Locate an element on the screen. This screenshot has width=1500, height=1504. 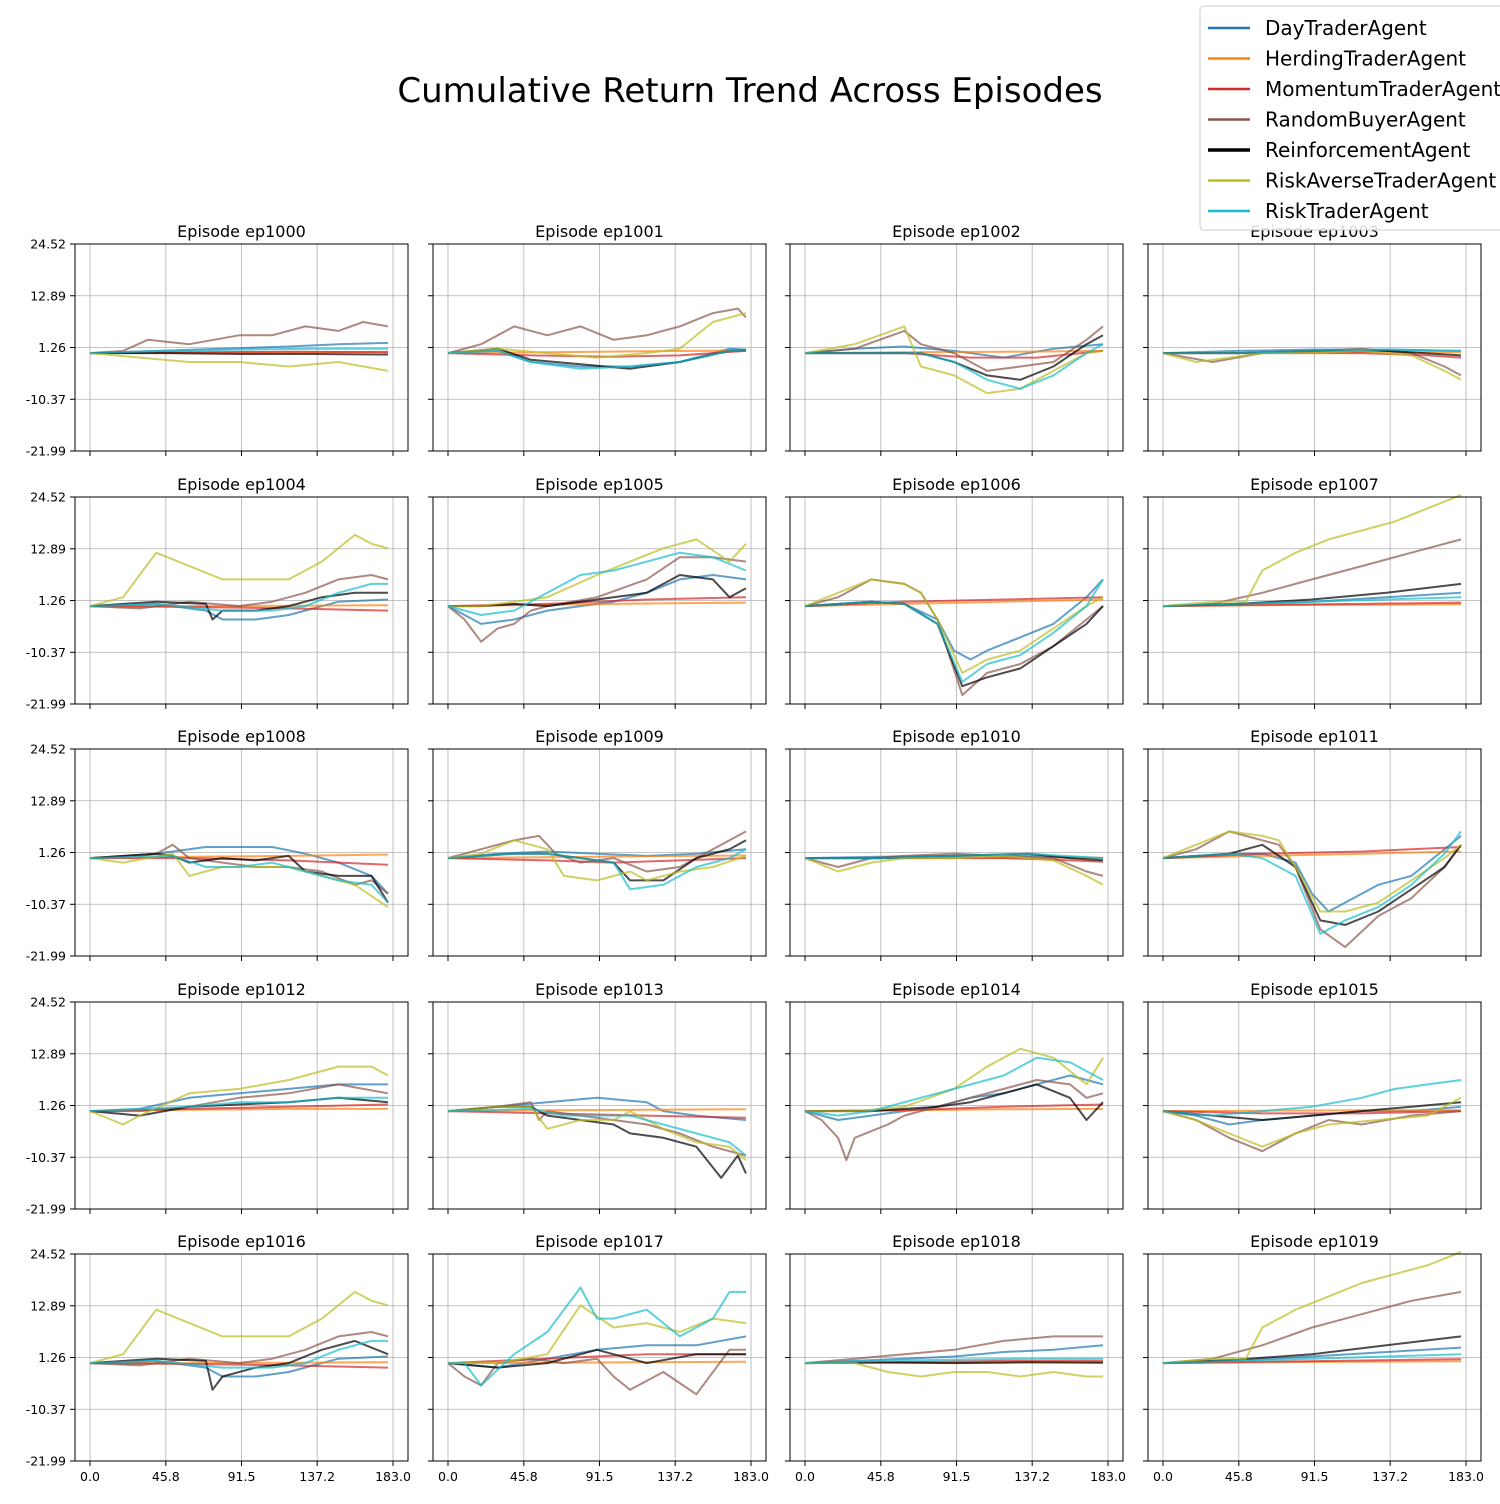
panel-title: Episode ep1013 is located at coordinates (599, 989).